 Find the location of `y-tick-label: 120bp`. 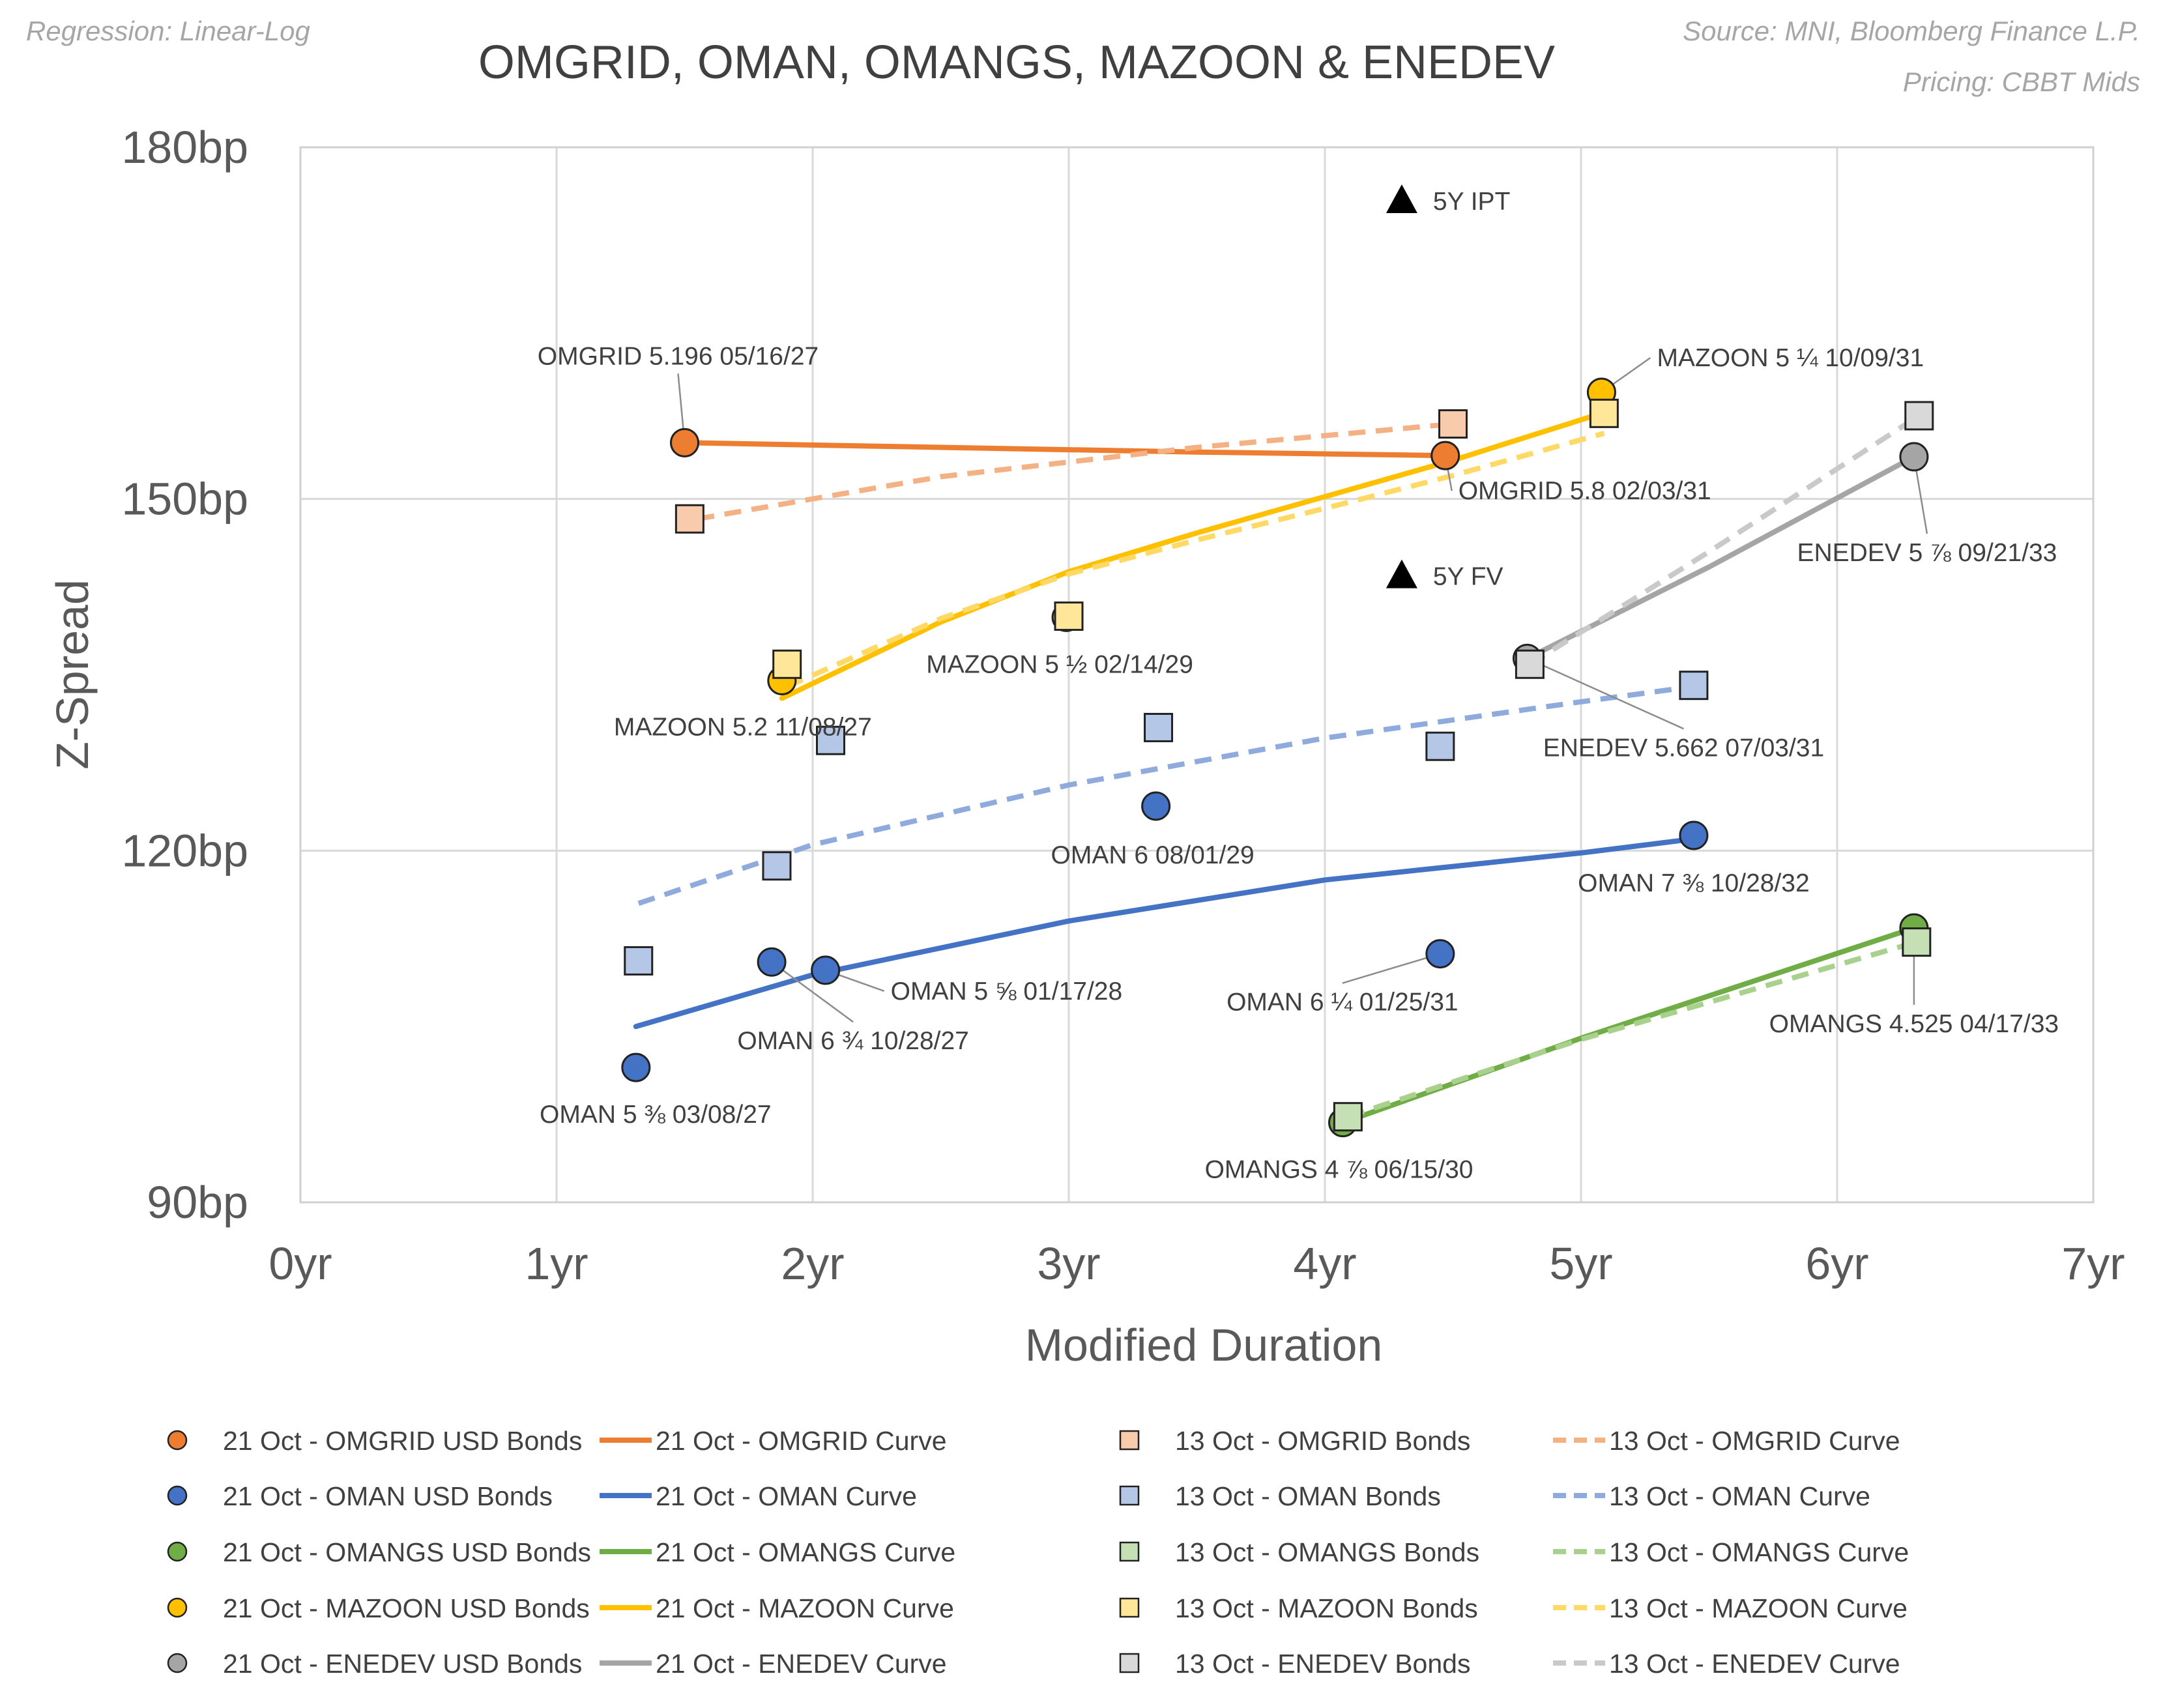

y-tick-label: 120bp is located at coordinates (184, 850).